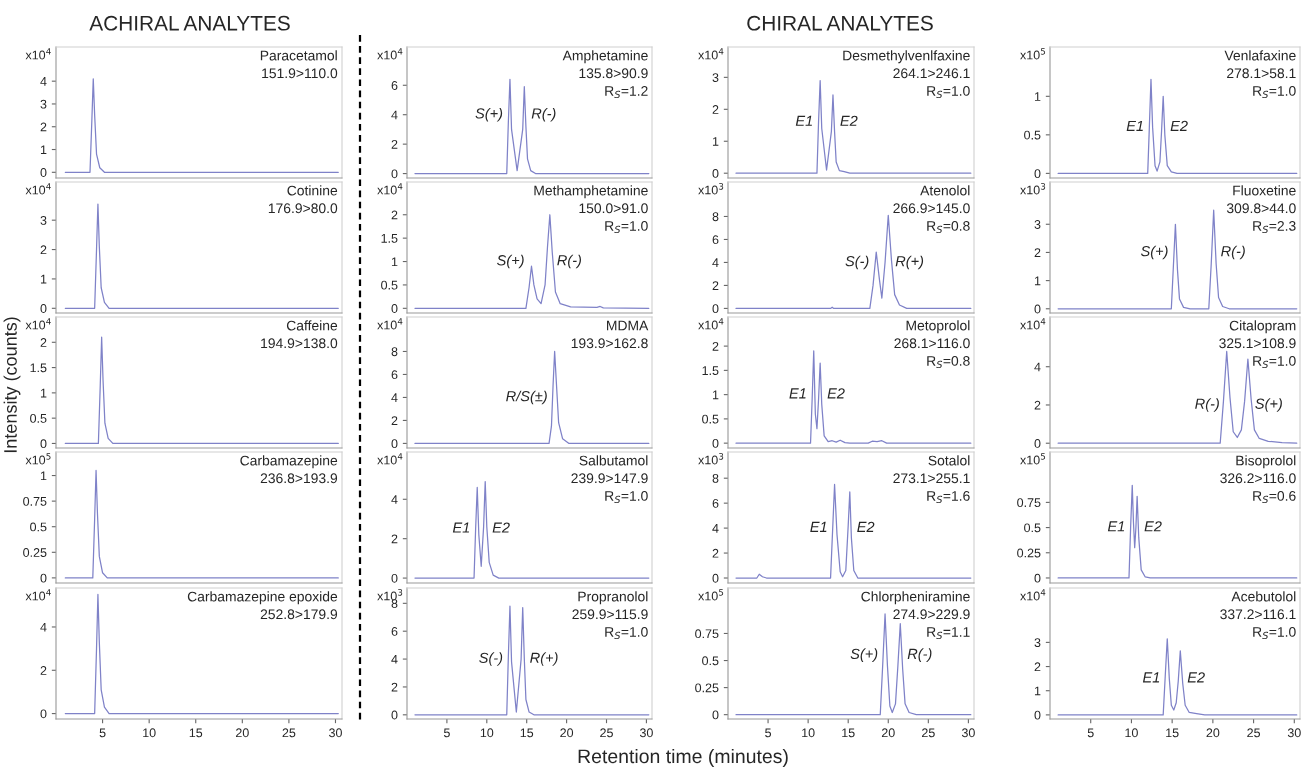  Describe the element at coordinates (526, 397) in the screenshot. I see `annotation: R/S(±)` at that location.